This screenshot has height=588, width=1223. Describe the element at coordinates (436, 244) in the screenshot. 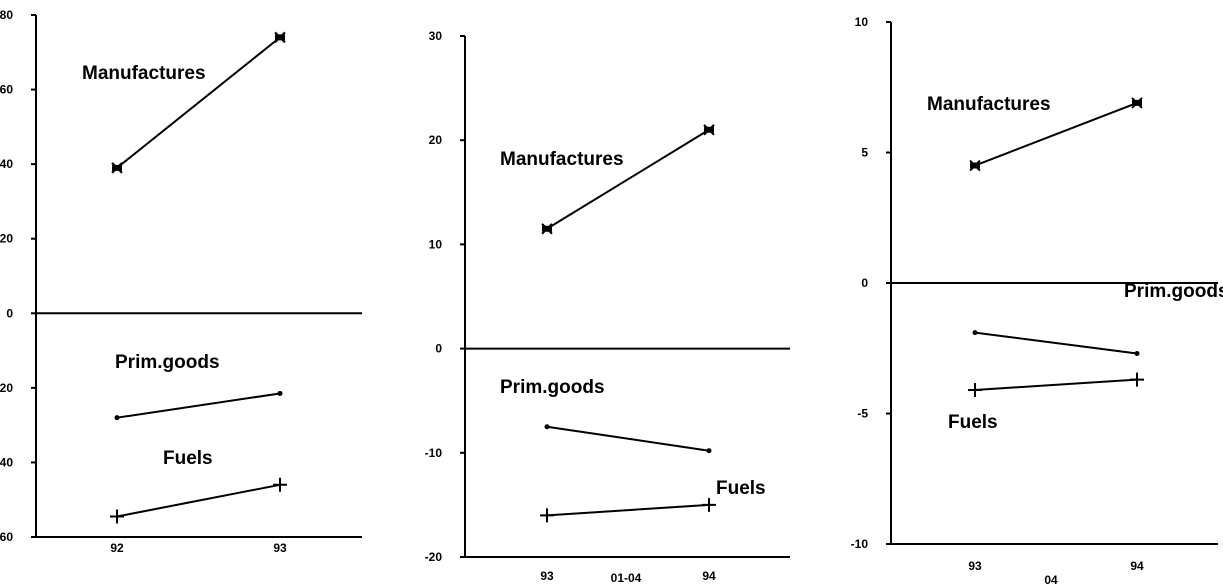

I see `chart2-ytick-label-10: 10` at that location.